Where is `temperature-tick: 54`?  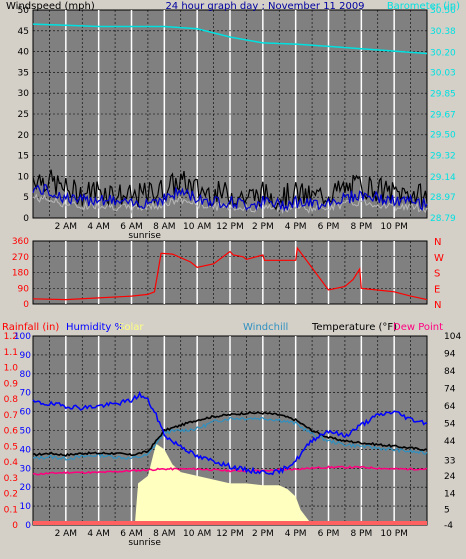
temperature-tick: 54 is located at coordinates (450, 425).